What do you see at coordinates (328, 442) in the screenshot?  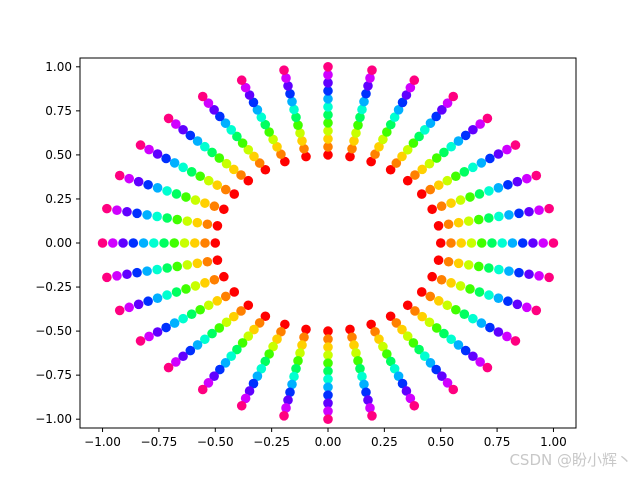 I see `x-tick-label: 0.00` at bounding box center [328, 442].